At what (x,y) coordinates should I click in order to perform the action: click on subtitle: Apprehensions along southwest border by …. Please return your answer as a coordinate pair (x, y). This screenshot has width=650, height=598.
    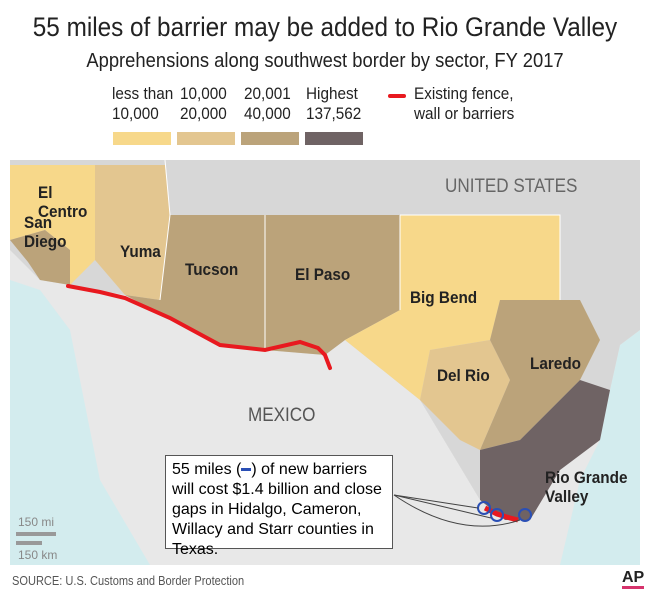
    Looking at the image, I should click on (325, 61).